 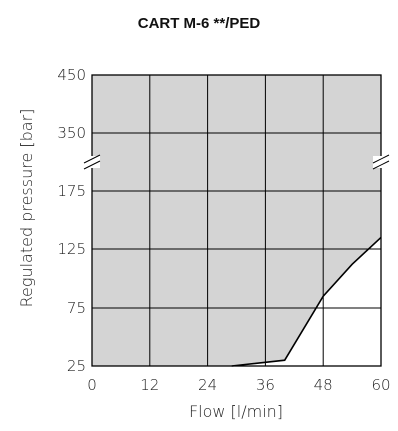 What do you see at coordinates (71, 220) in the screenshot?
I see `y-tick-labels: 25 75 125 175 350 450` at bounding box center [71, 220].